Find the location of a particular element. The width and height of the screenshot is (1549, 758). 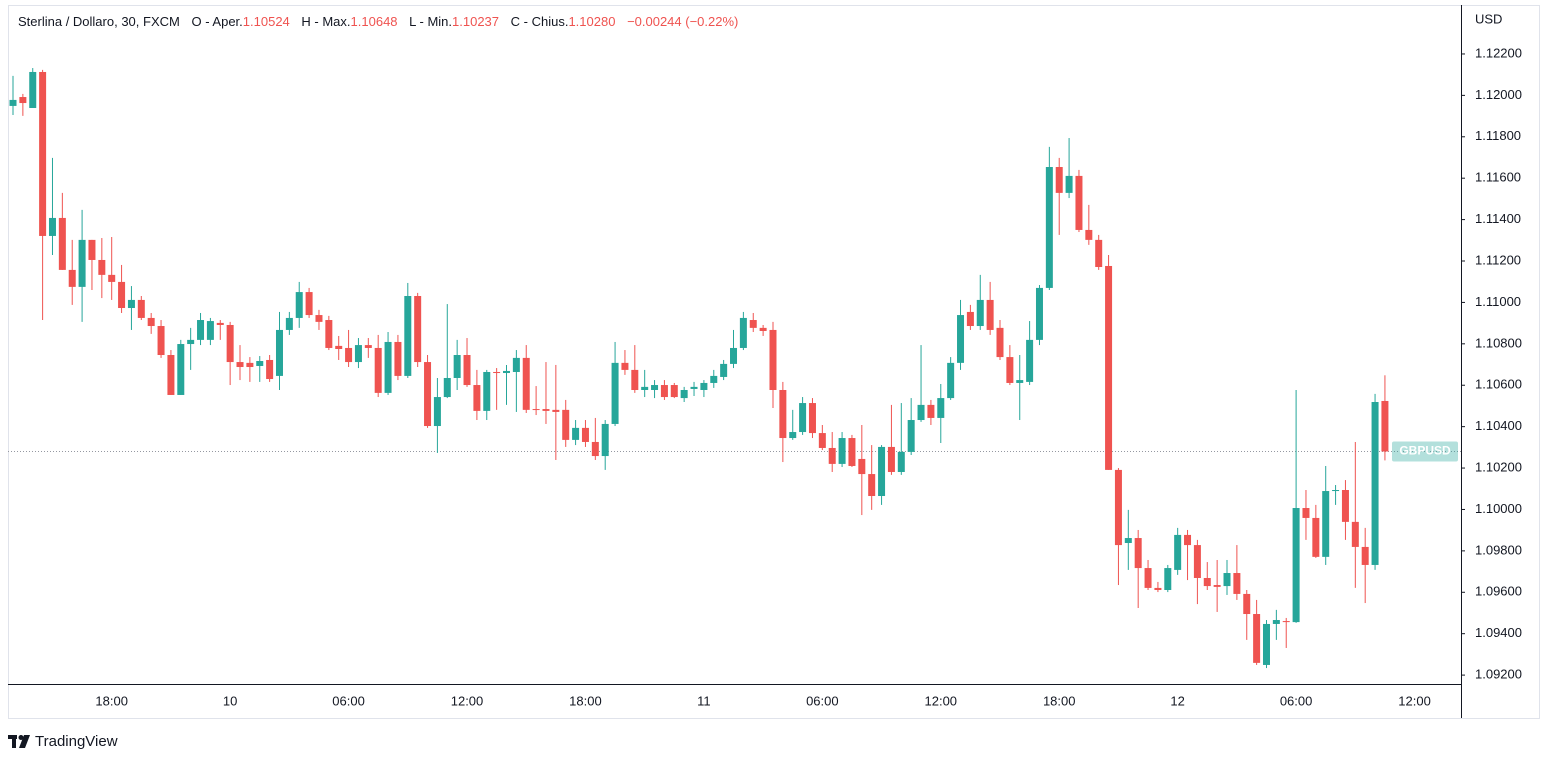

y-tick-label: 1.11800 is located at coordinates (1498, 135).